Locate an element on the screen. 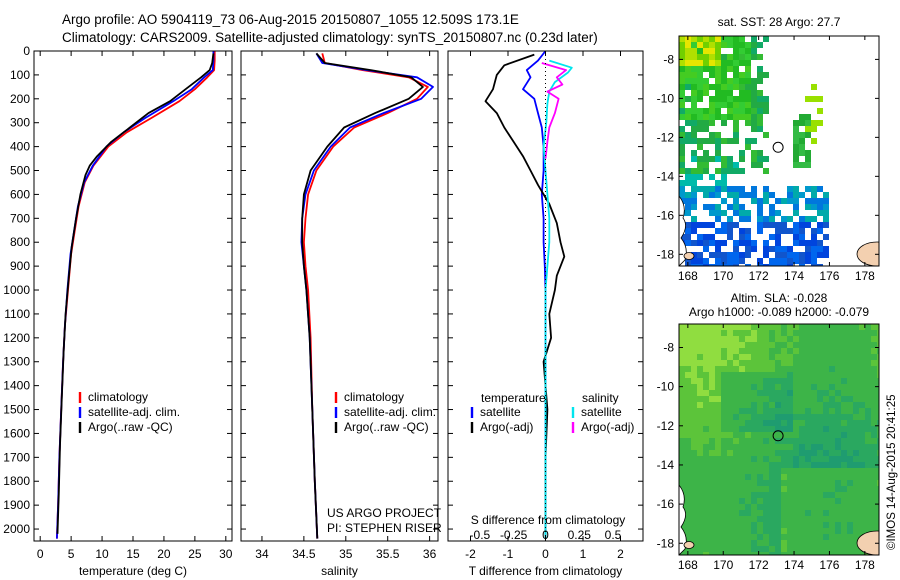 Image resolution: width=900 pixels, height=580 pixels. sst-map-field is located at coordinates (779, 151).